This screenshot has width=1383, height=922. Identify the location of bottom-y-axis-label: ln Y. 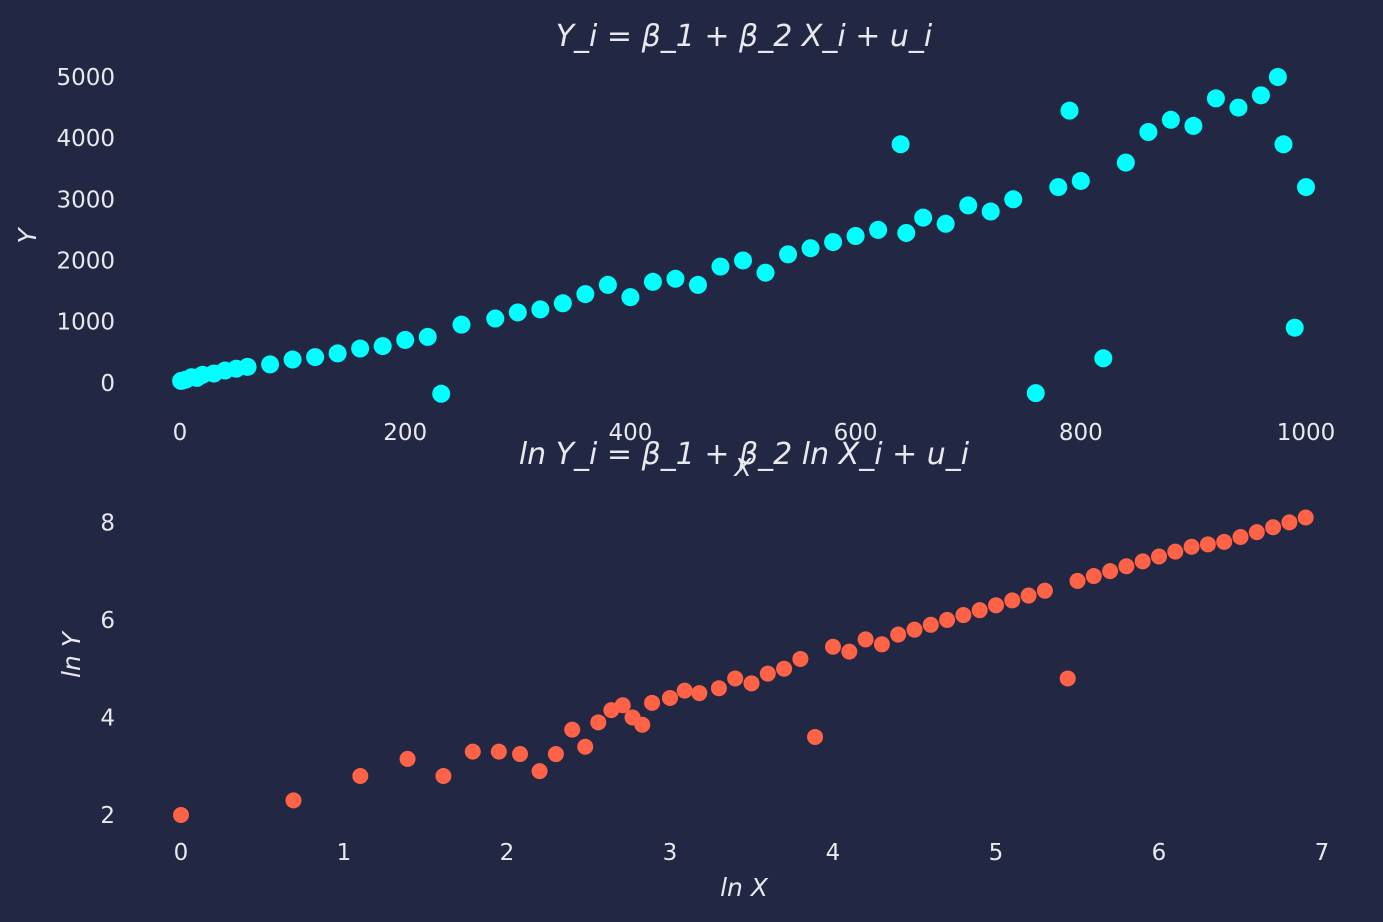
(71, 654).